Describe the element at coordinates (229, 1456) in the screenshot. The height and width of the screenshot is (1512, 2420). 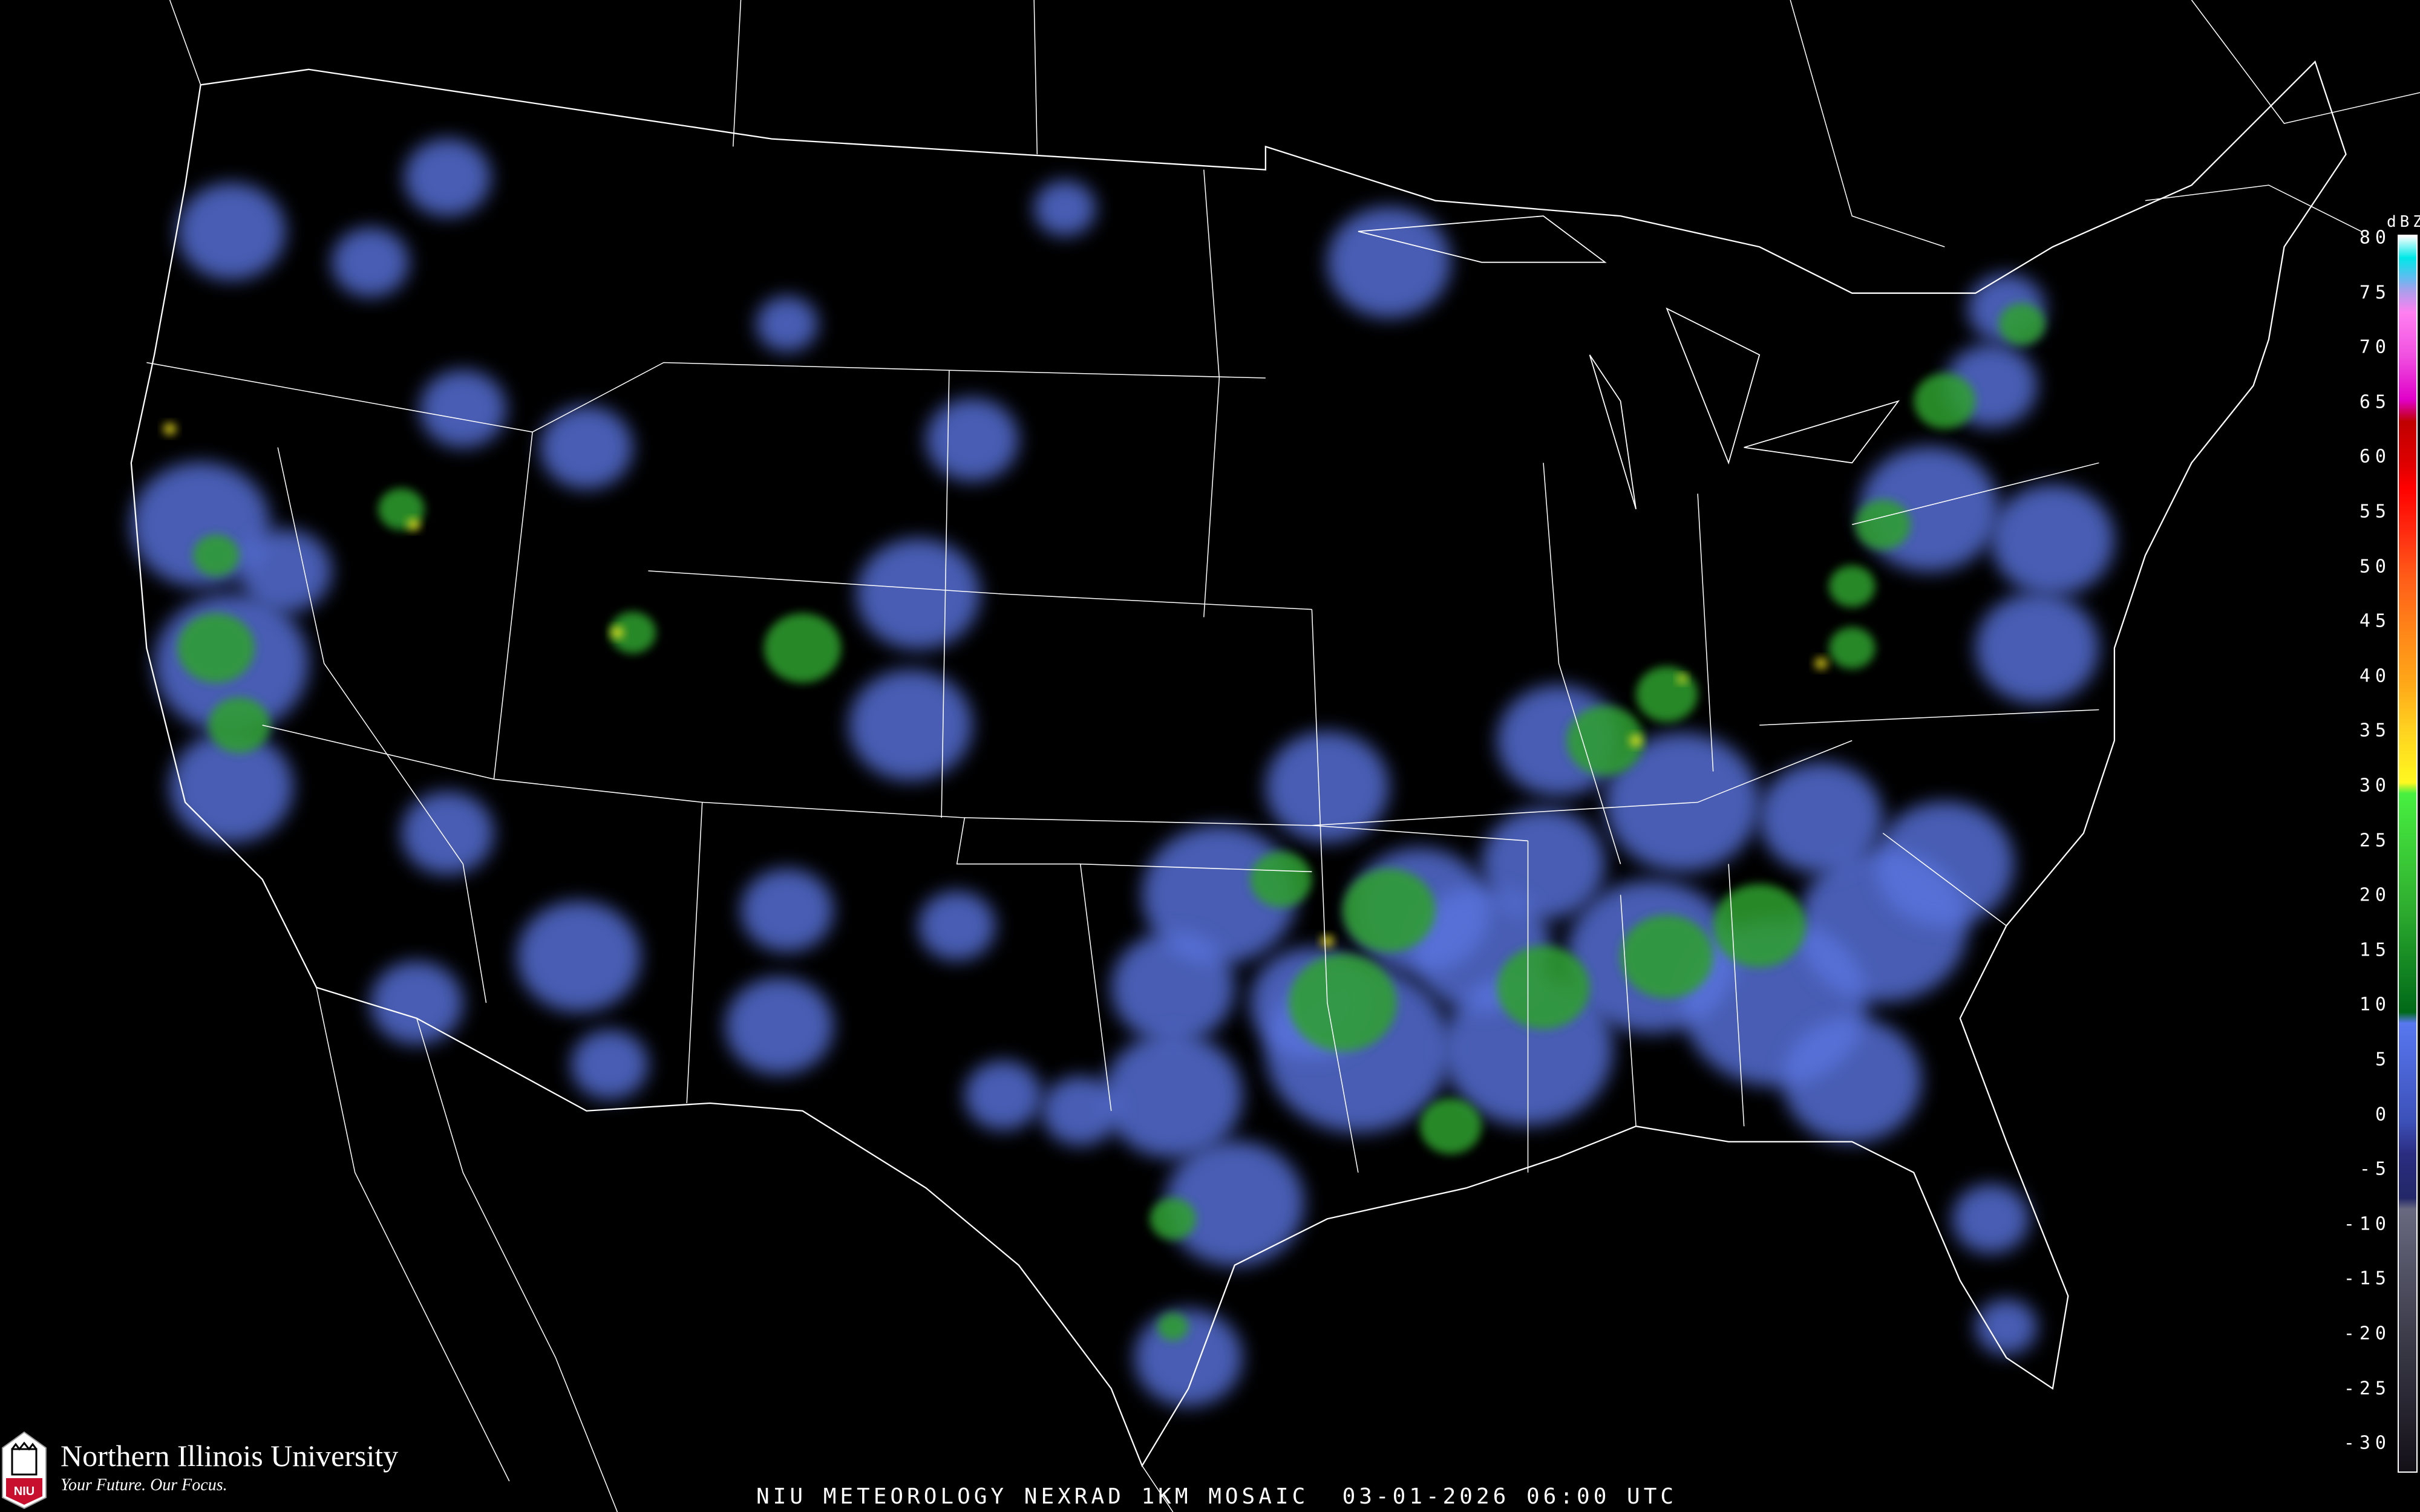
I see `university-name: Northern Illinois University` at that location.